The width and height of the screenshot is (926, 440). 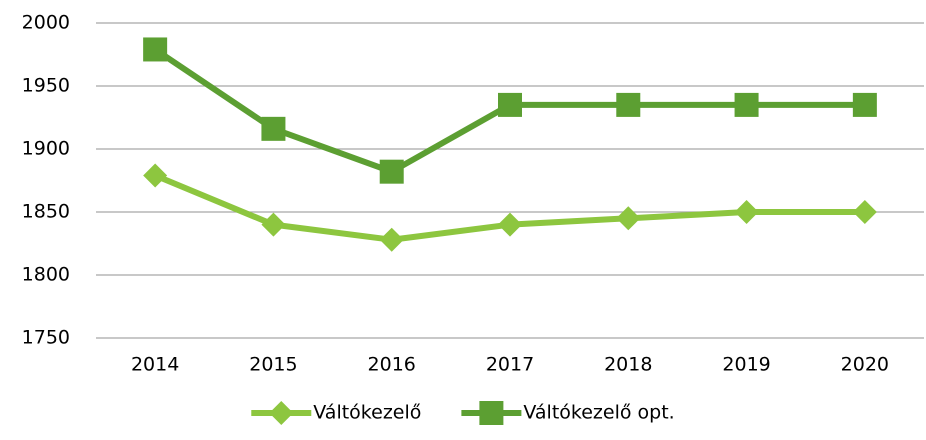 I want to click on x-tick-label: 2020, so click(x=865, y=365).